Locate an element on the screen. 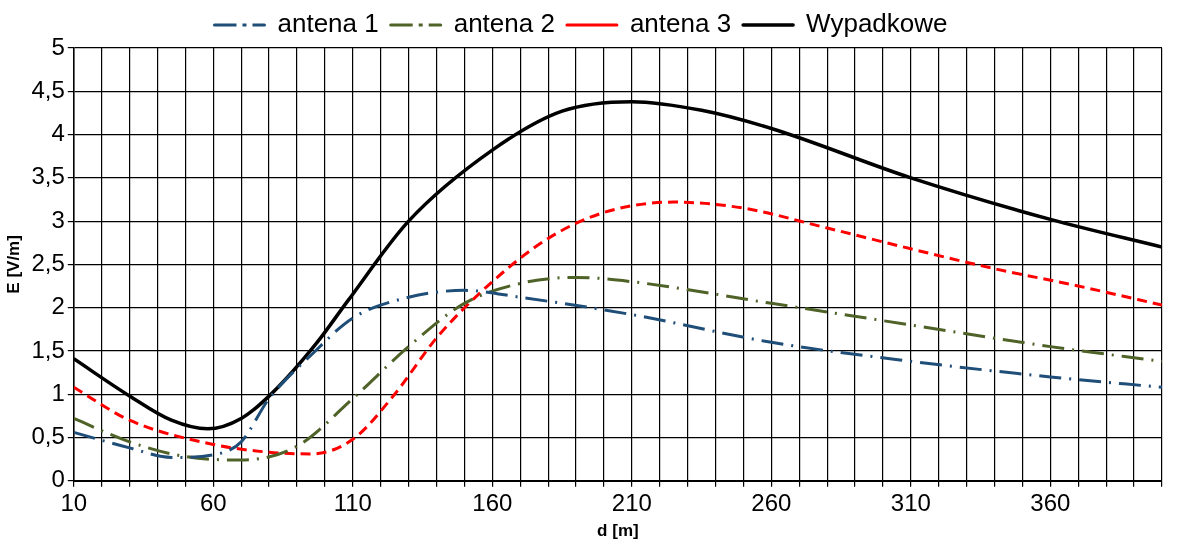  x-tick-label: 210 is located at coordinates (631, 502).